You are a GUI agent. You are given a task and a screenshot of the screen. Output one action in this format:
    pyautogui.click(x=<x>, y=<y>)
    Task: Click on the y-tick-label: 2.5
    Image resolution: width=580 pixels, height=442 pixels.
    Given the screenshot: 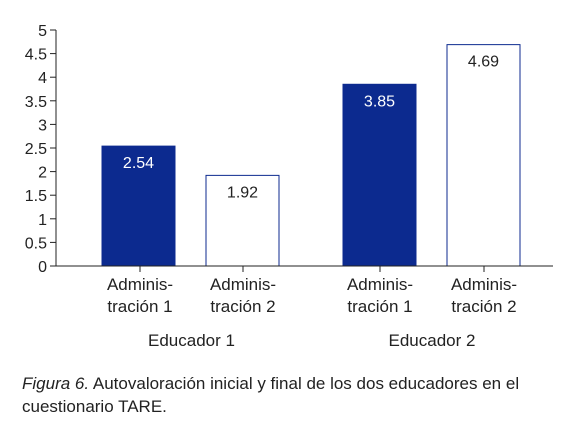 What is the action you would take?
    pyautogui.click(x=36, y=149)
    